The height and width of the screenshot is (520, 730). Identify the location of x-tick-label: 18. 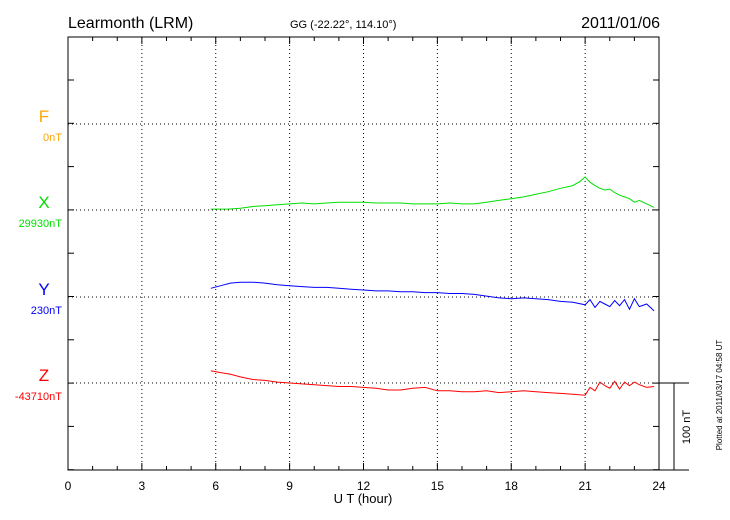
(512, 486).